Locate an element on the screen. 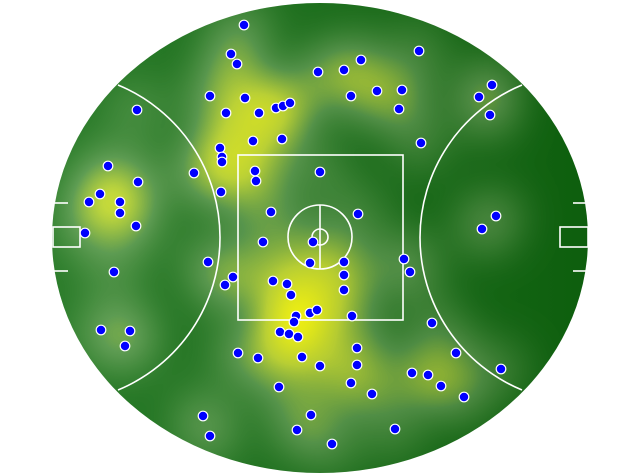 Image resolution: width=640 pixels, height=476 pixels. left-goal-square is located at coordinates (66, 237).